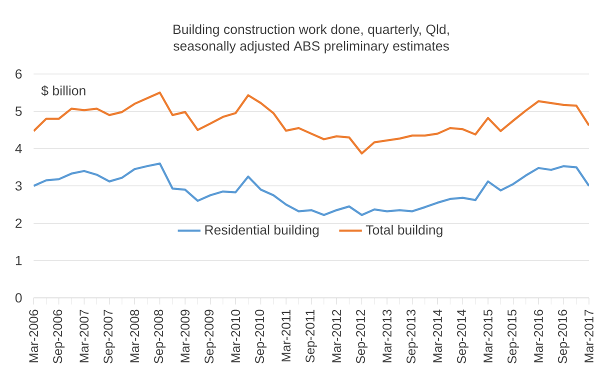  What do you see at coordinates (412, 337) in the screenshot?
I see `x-tick-label: Sep-2013` at bounding box center [412, 337].